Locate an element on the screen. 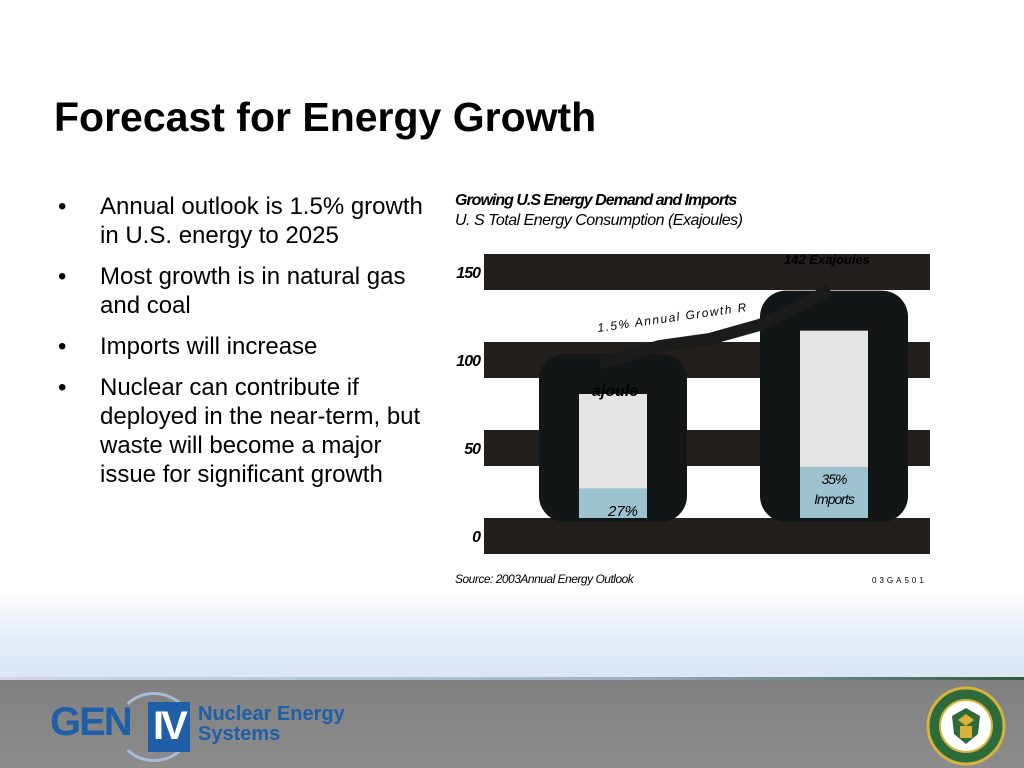 Image resolution: width=1024 pixels, height=768 pixels. chart-source: Source: 2003Annual Energy Outlook is located at coordinates (544, 579).